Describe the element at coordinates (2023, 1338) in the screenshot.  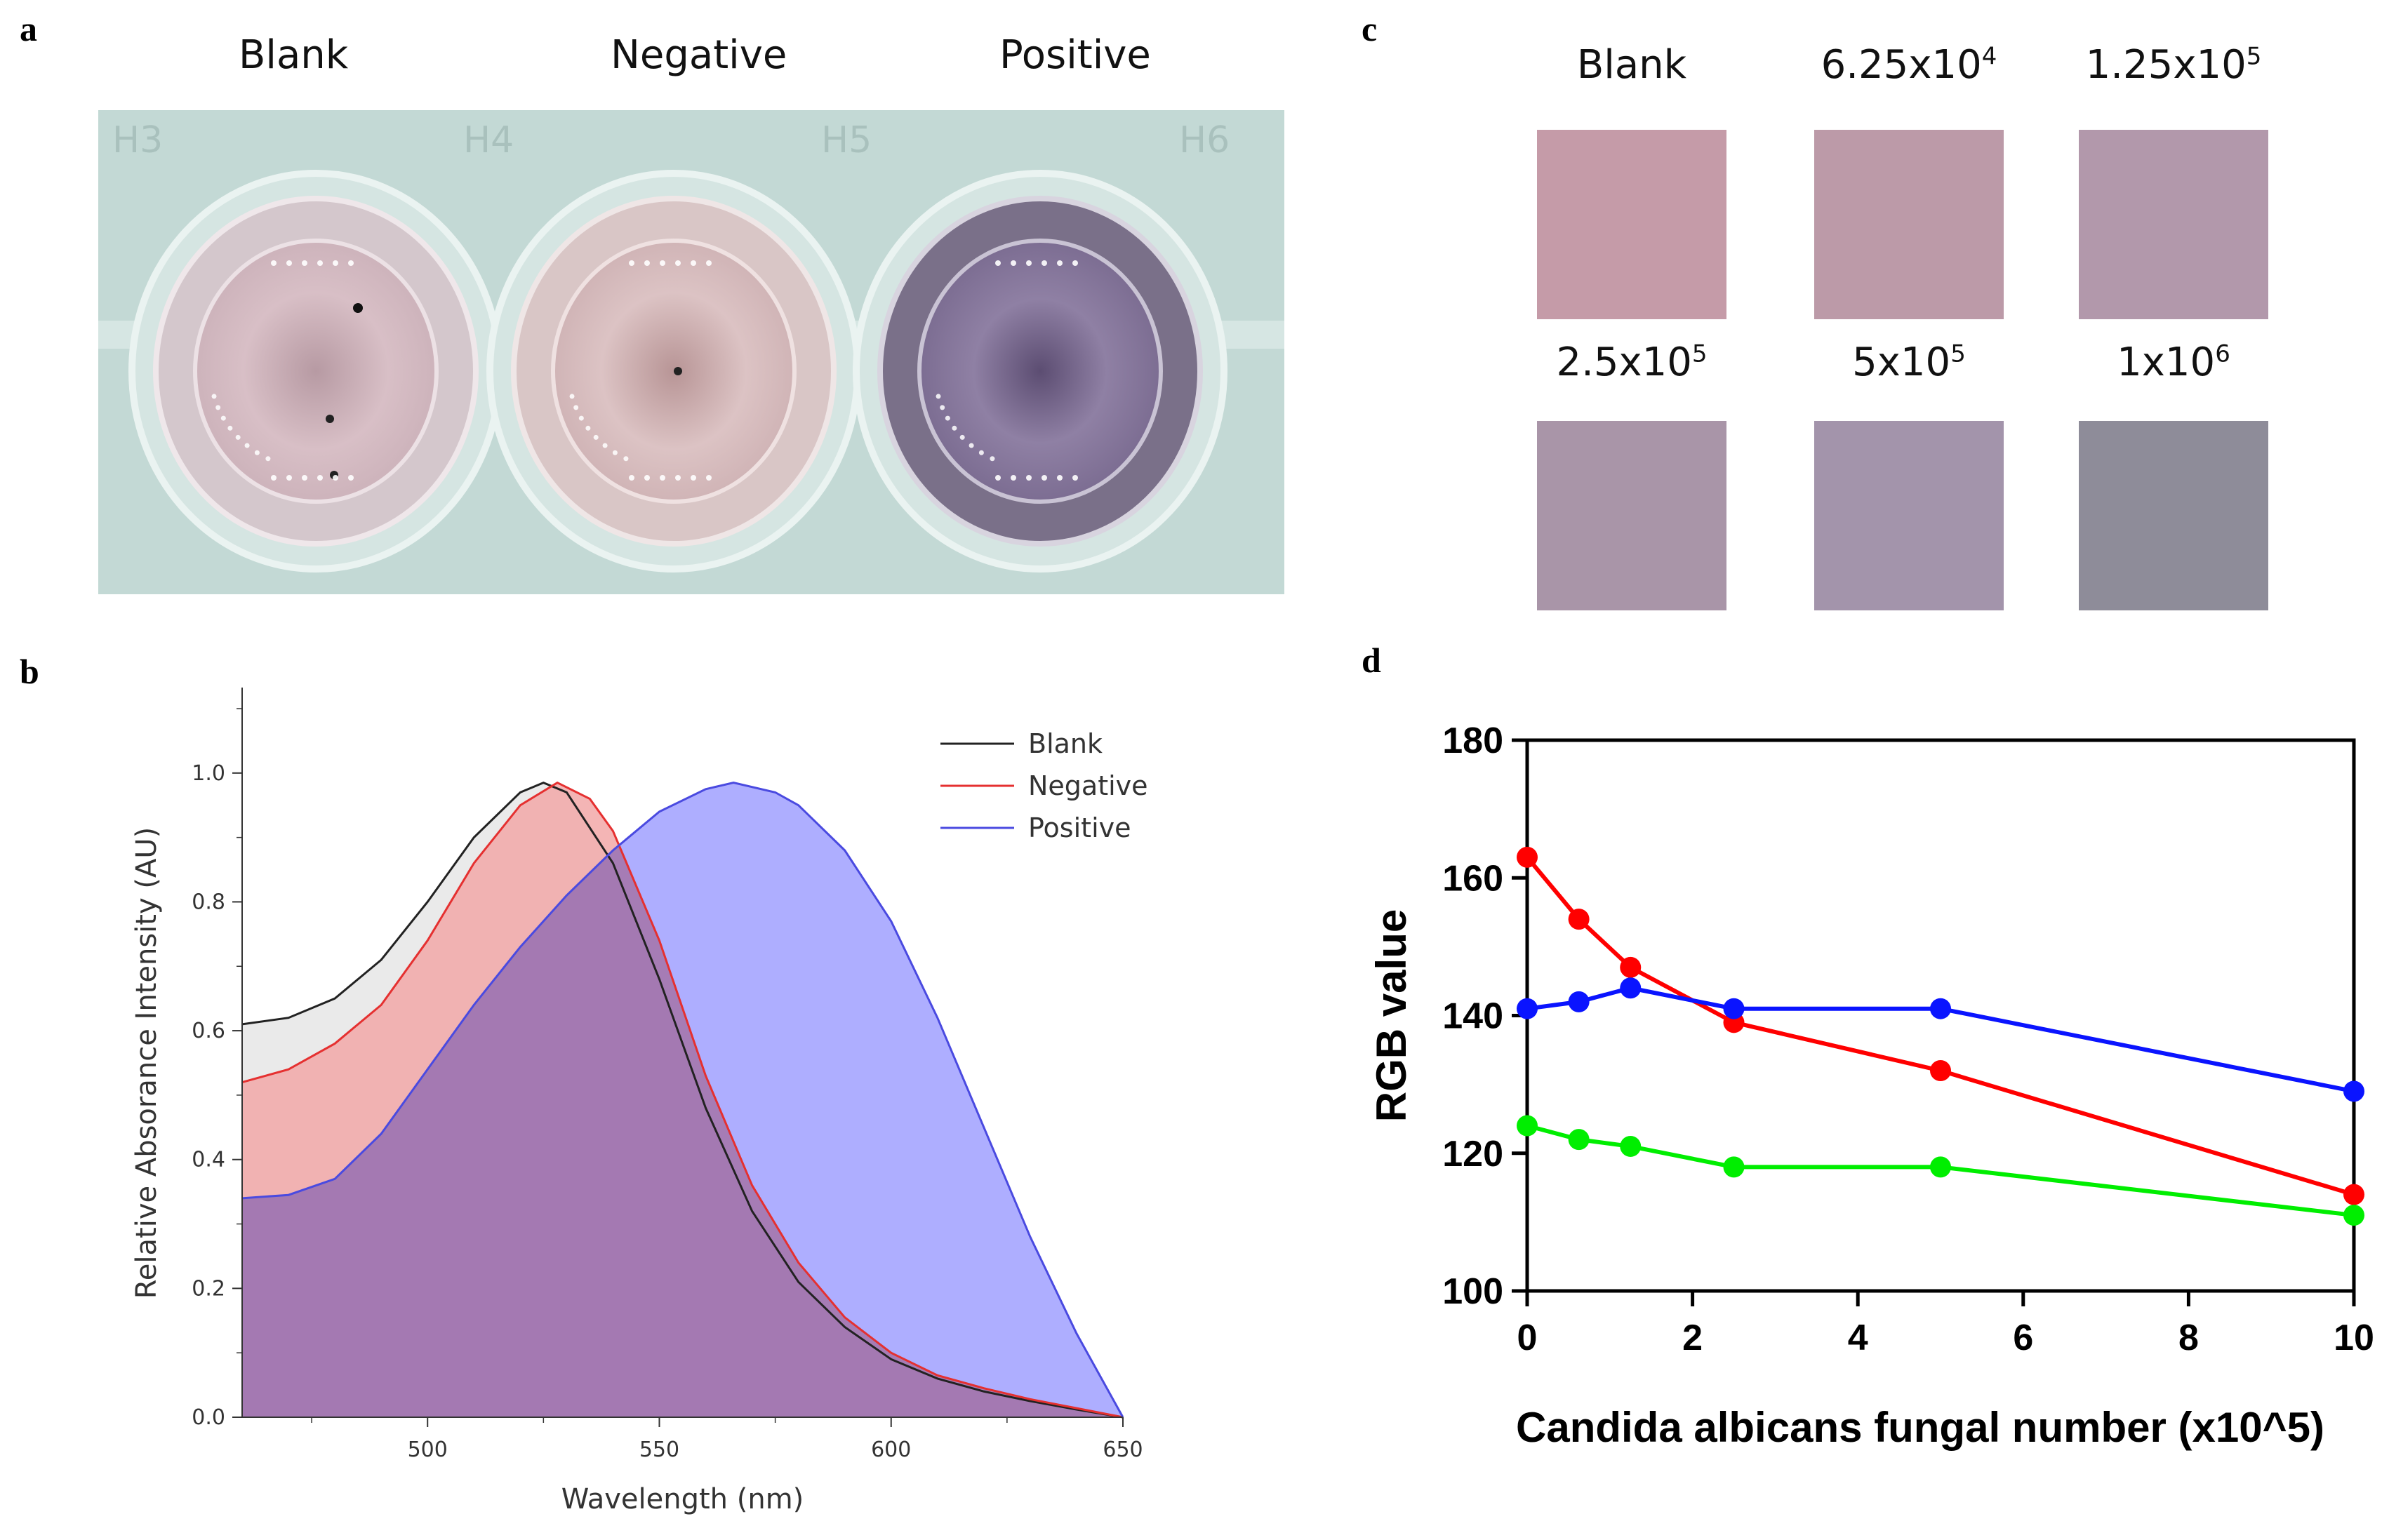
I see `x-tick-label: 6` at that location.